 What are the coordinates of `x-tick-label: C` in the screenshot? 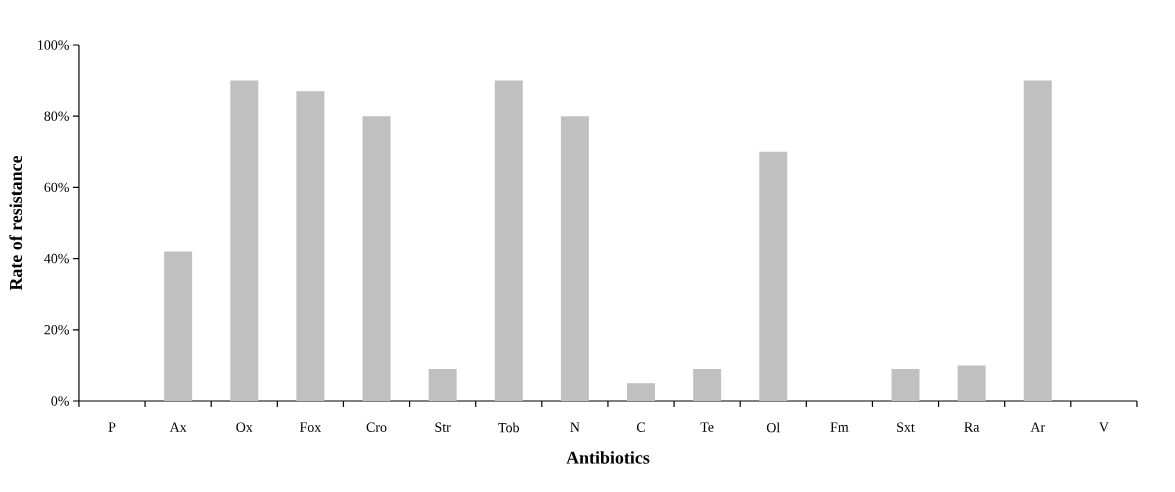 It's located at (640, 427).